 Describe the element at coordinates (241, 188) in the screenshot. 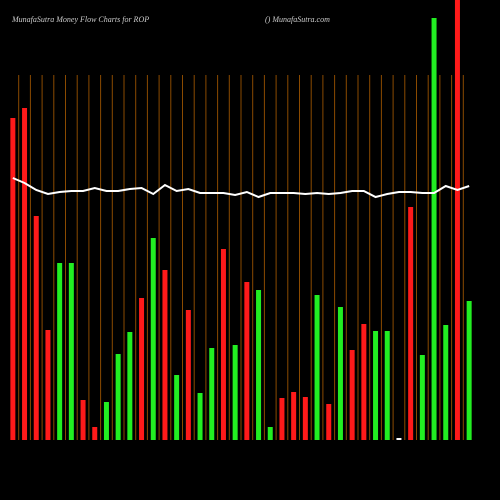

I see `money-flow-line` at that location.